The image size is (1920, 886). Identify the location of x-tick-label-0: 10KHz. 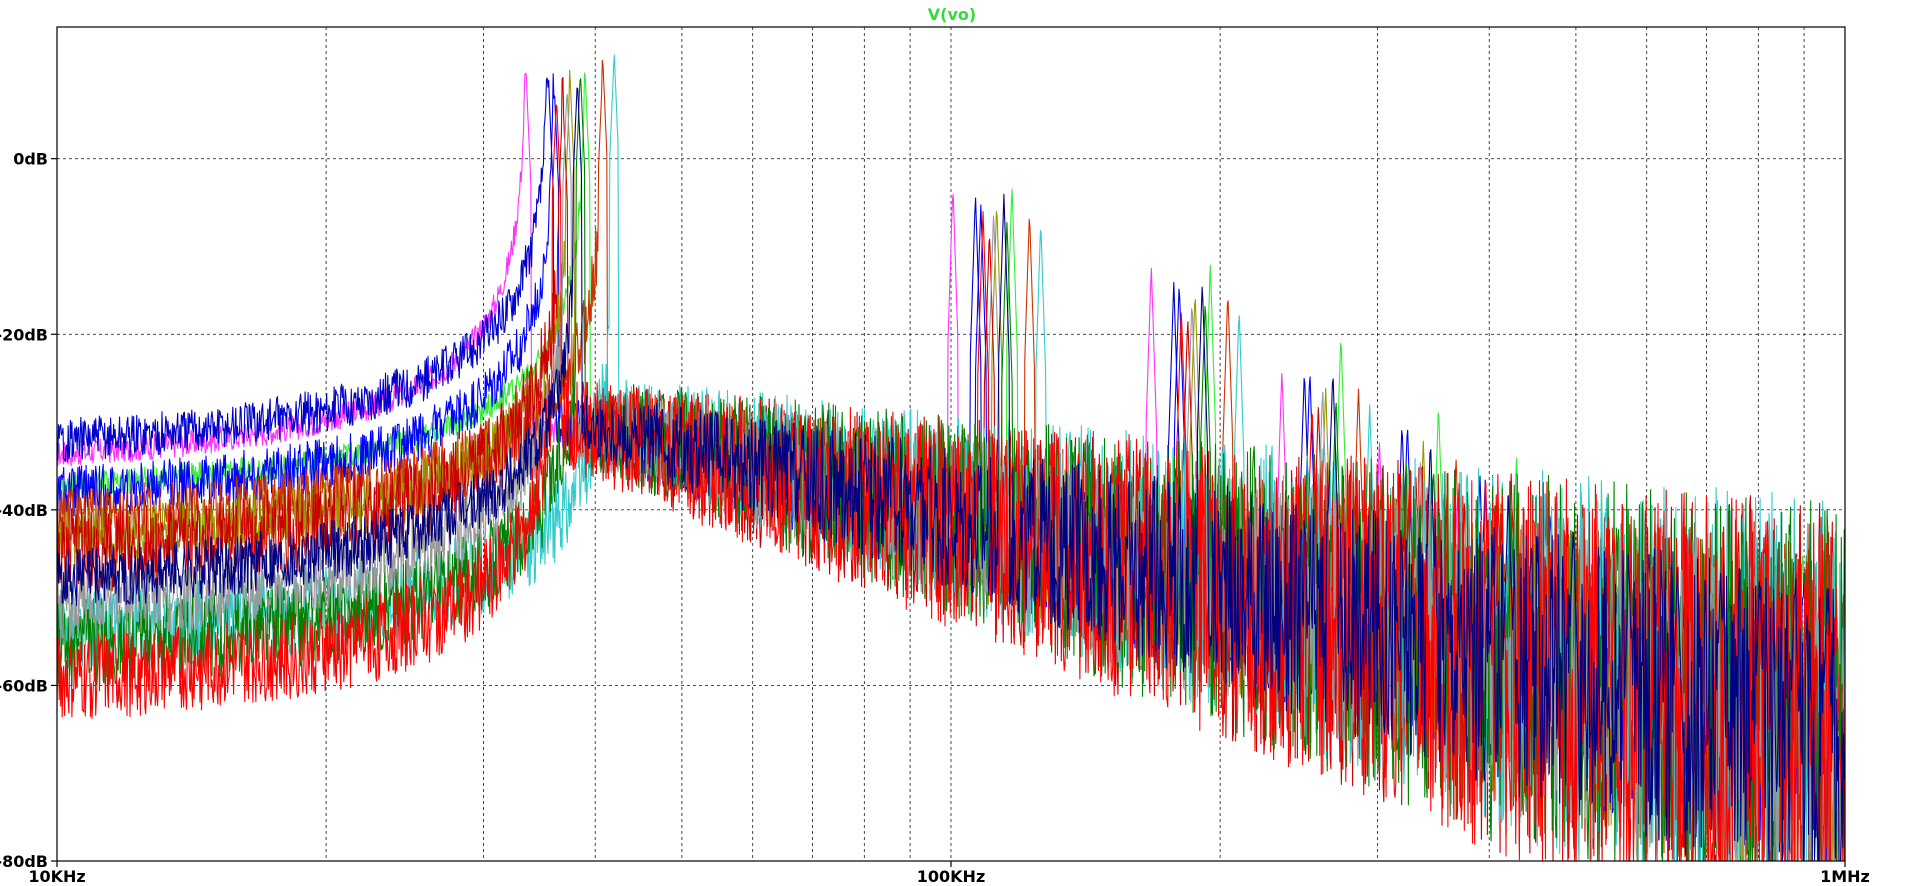
(56, 876).